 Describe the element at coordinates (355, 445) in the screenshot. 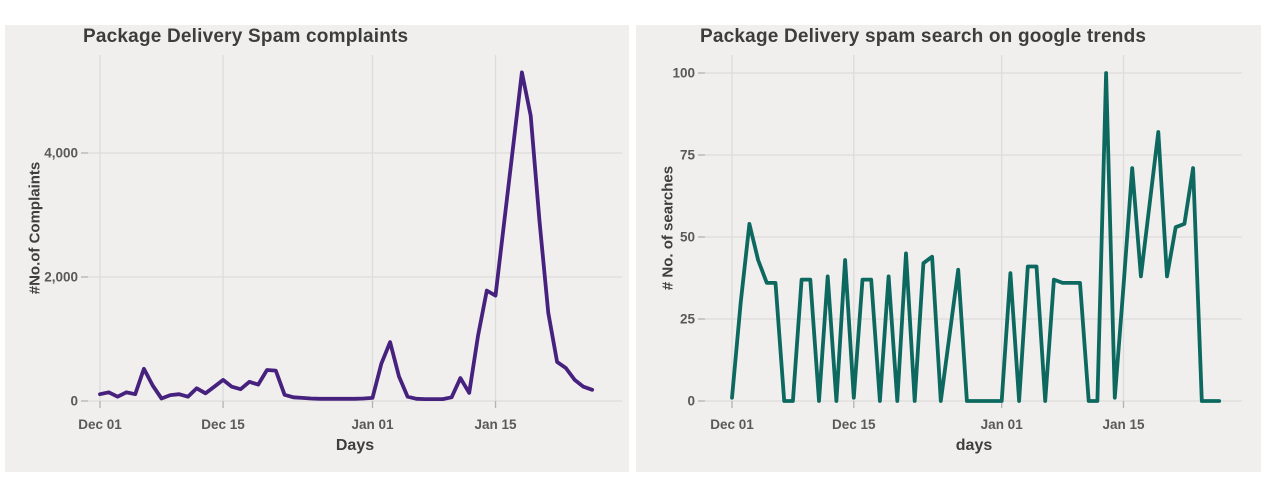

I see `complaints-x-axis-label: Days` at that location.